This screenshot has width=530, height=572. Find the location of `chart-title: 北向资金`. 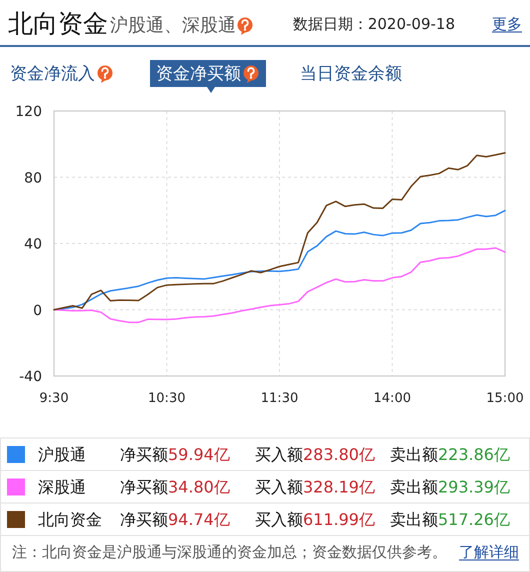

chart-title: 北向资金 is located at coordinates (58, 23).